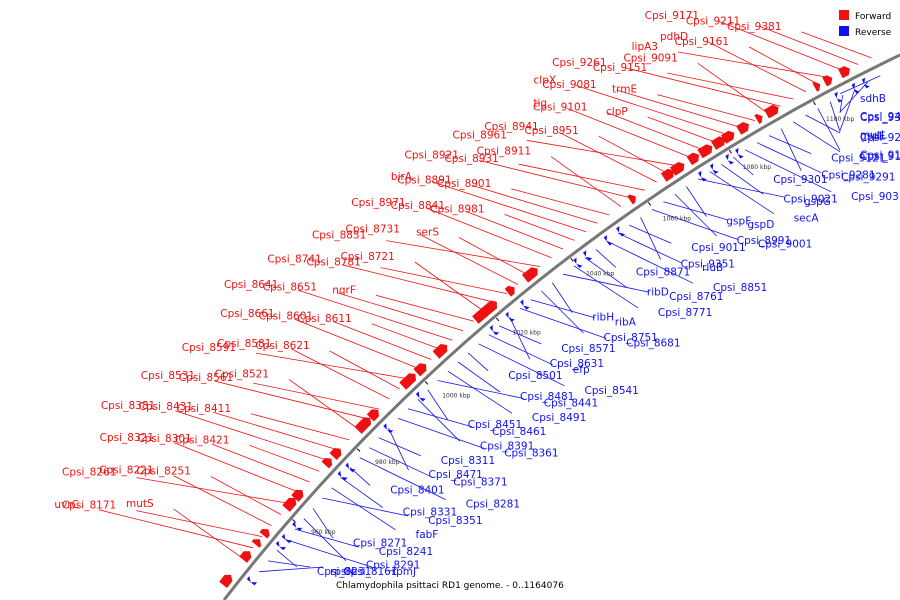 This screenshot has width=900, height=600. Describe the element at coordinates (202, 440) in the screenshot. I see `forward-gene-label: Cpsi_8421` at that location.